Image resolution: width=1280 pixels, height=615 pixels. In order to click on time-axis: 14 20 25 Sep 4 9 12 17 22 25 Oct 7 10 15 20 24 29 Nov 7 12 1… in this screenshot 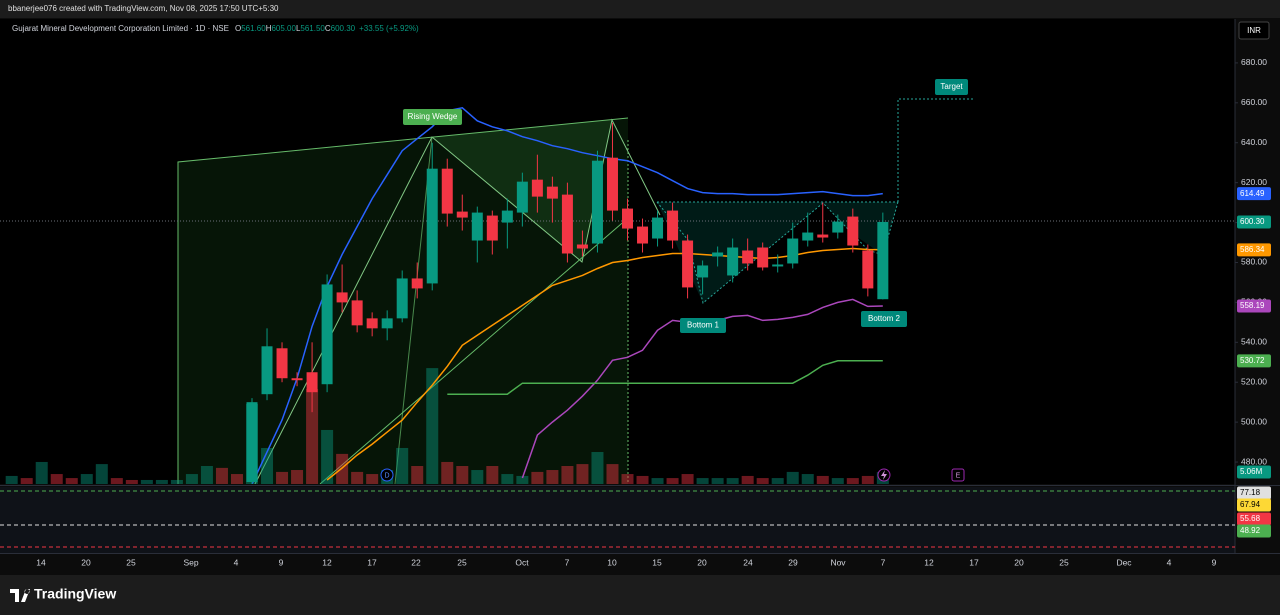, I will do `click(626, 562)`.